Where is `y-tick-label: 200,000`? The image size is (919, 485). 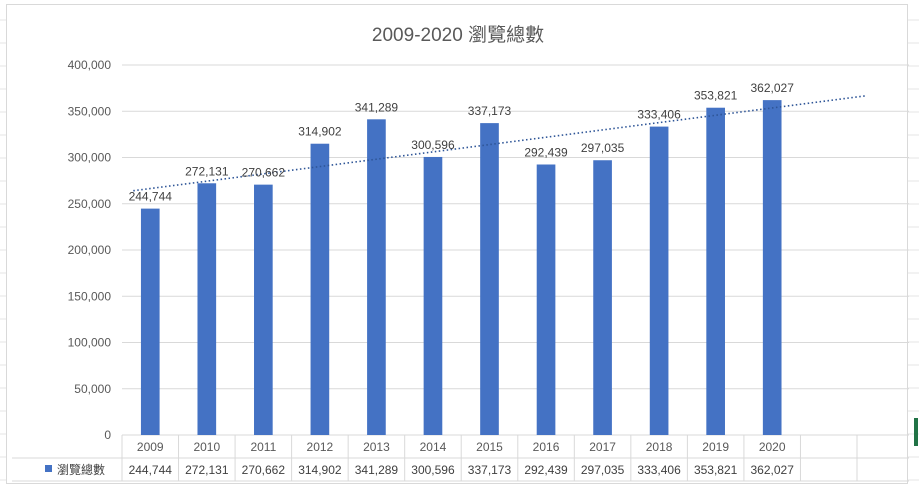 y-tick-label: 200,000 is located at coordinates (90, 250).